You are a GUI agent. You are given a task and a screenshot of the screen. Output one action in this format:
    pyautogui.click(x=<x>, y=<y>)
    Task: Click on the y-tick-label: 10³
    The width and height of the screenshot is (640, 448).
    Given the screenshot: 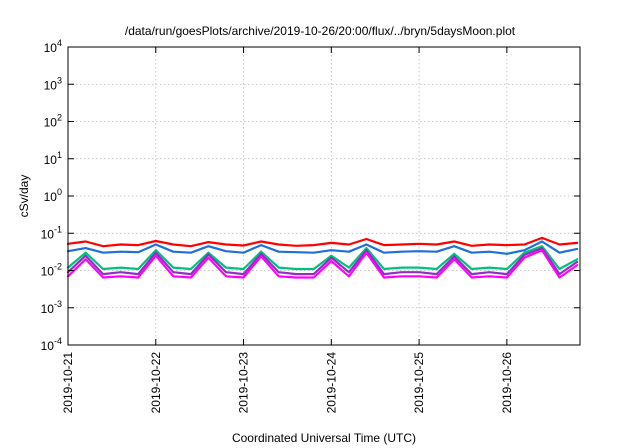 What is the action you would take?
    pyautogui.click(x=53, y=83)
    